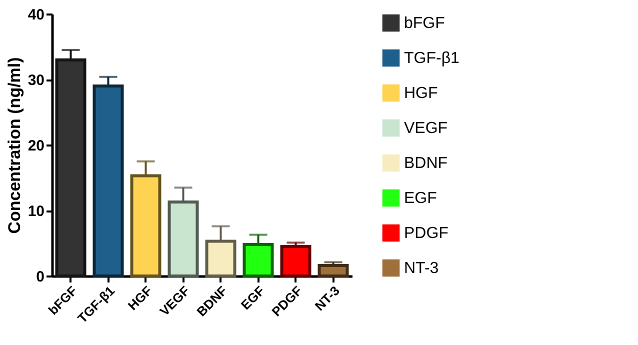 This screenshot has width=638, height=345. I want to click on legend-label: EGF, so click(421, 198).